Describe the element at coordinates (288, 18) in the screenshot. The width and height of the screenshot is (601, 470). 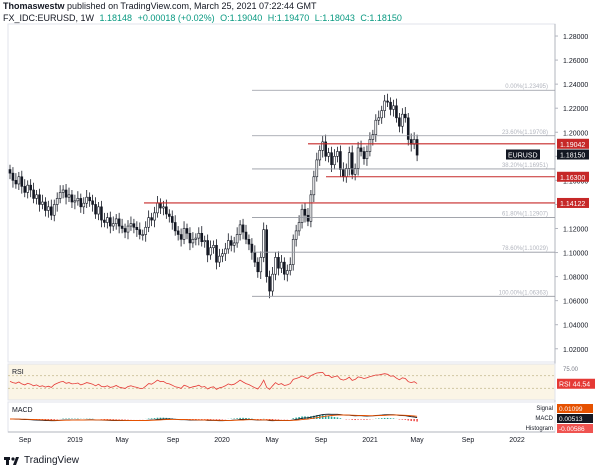
I see `high-value: H:1.19470` at that location.